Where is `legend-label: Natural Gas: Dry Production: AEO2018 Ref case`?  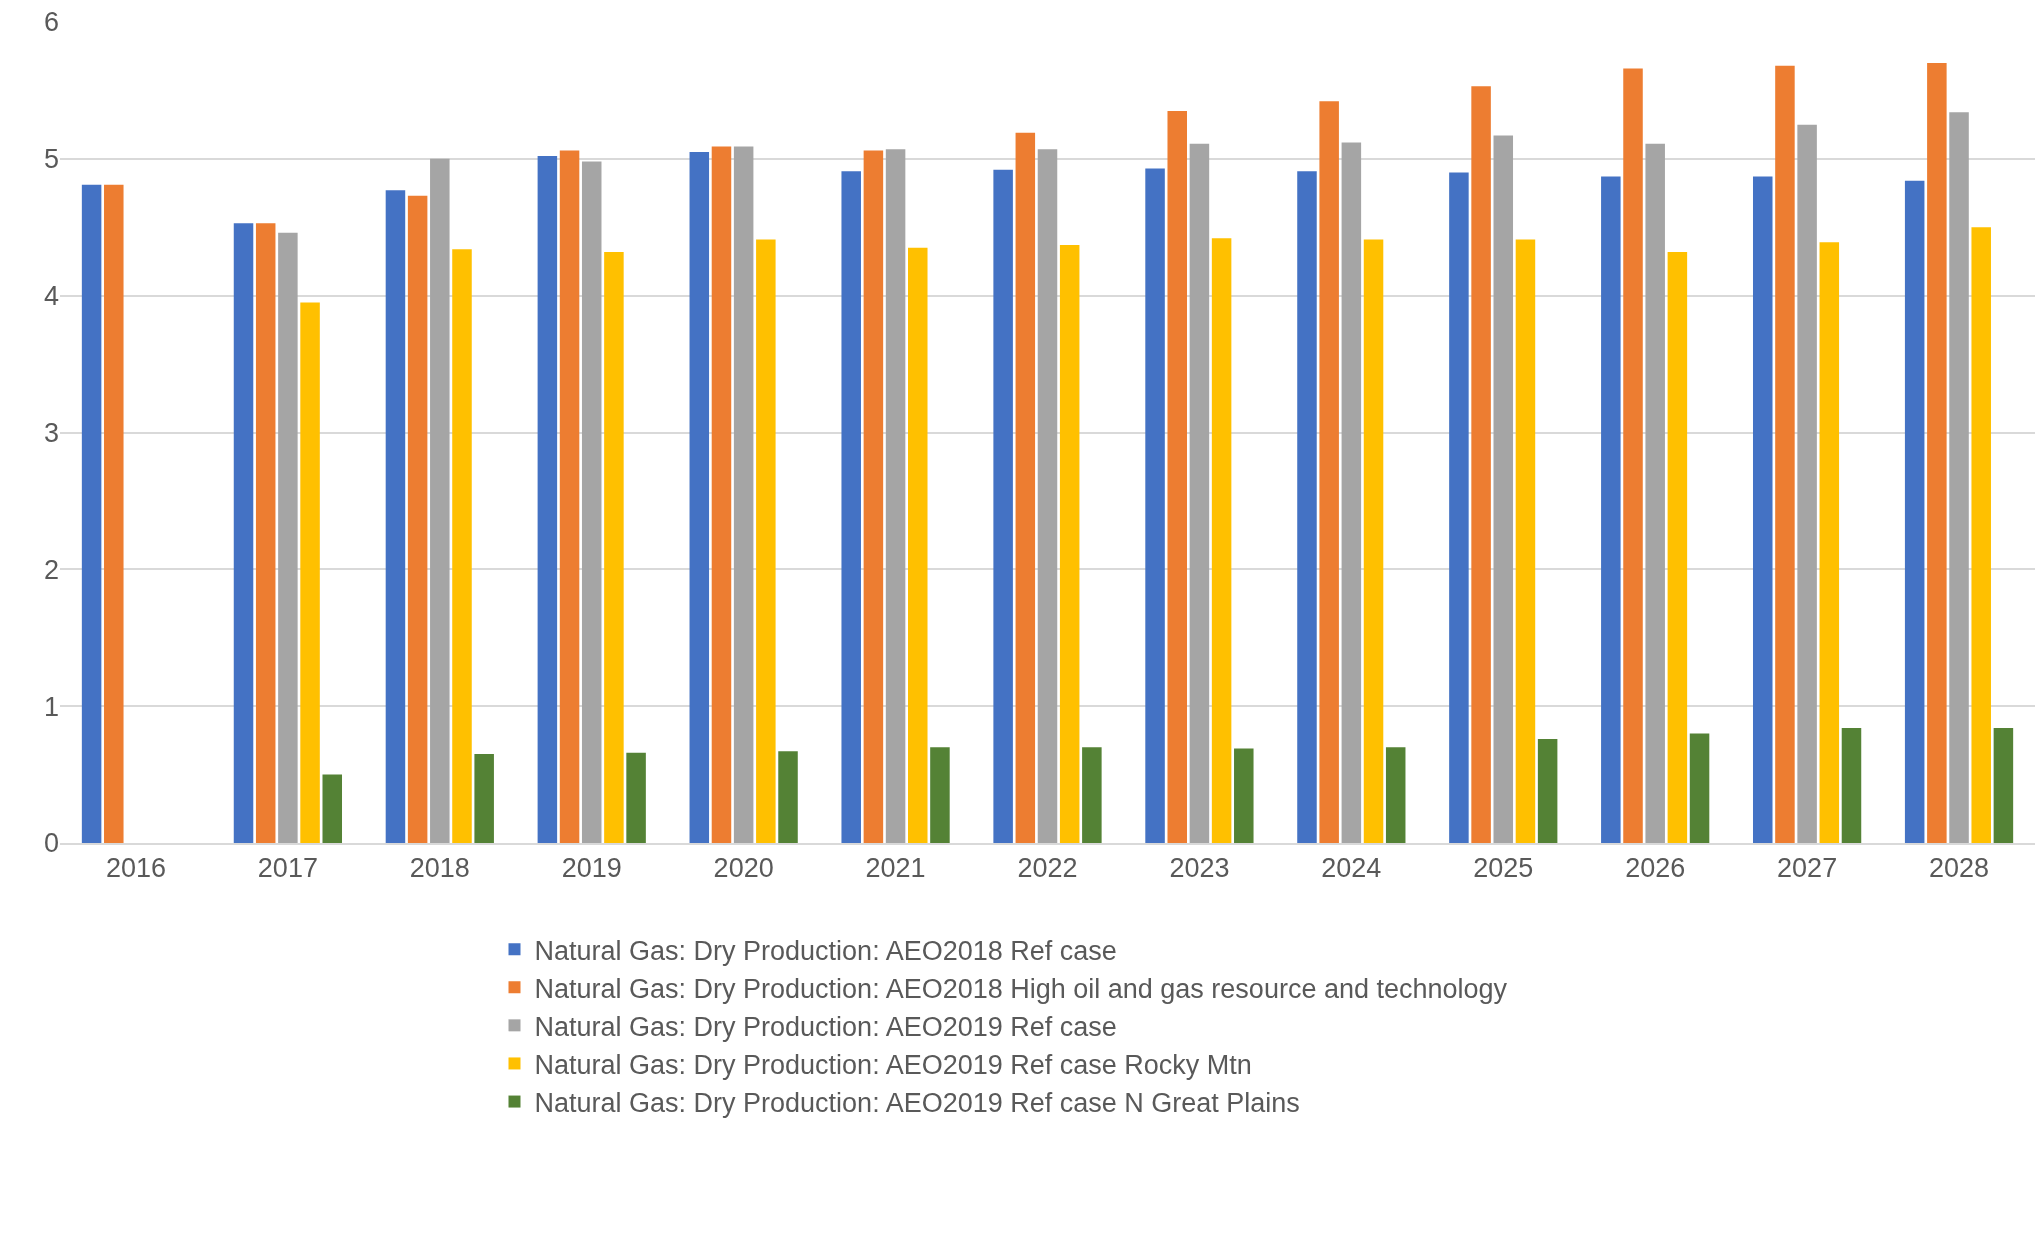 legend-label: Natural Gas: Dry Production: AEO2018 Ref case is located at coordinates (825, 950).